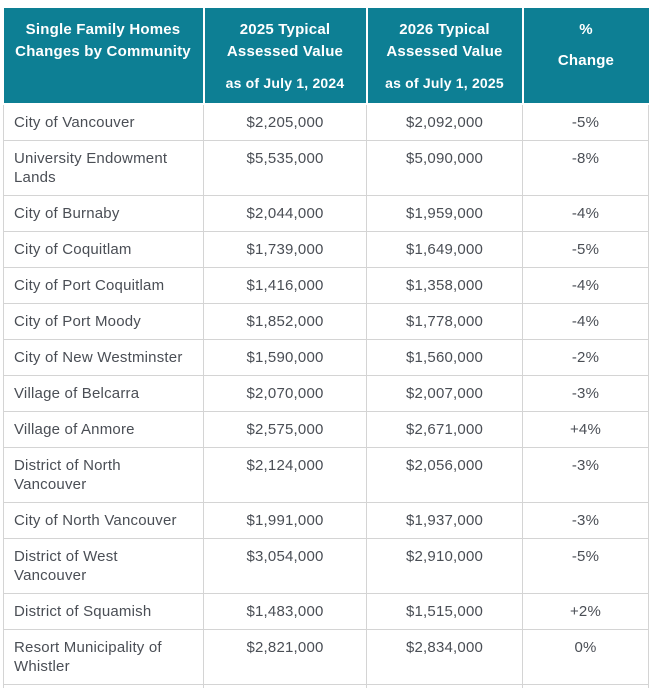  I want to click on percent-change-cell, so click(585, 686).